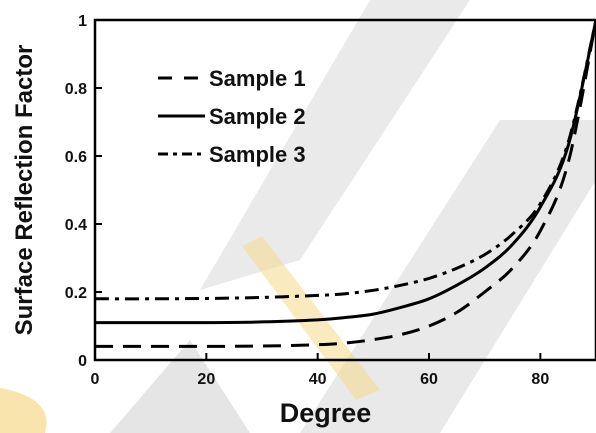  What do you see at coordinates (82, 361) in the screenshot?
I see `y-tick-label: 0` at bounding box center [82, 361].